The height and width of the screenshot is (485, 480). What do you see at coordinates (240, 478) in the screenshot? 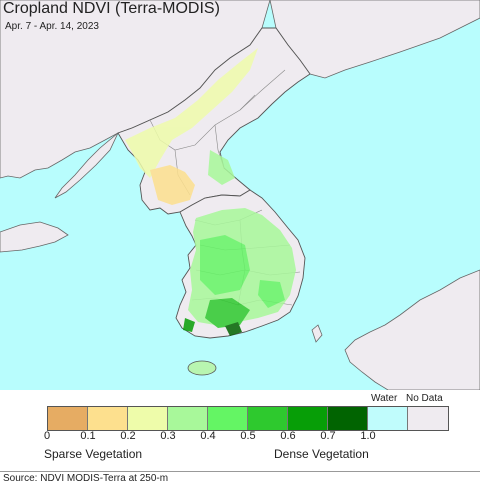
I see `source-note: Source: NDVI MODIS-Terra at 250-m` at bounding box center [240, 478].